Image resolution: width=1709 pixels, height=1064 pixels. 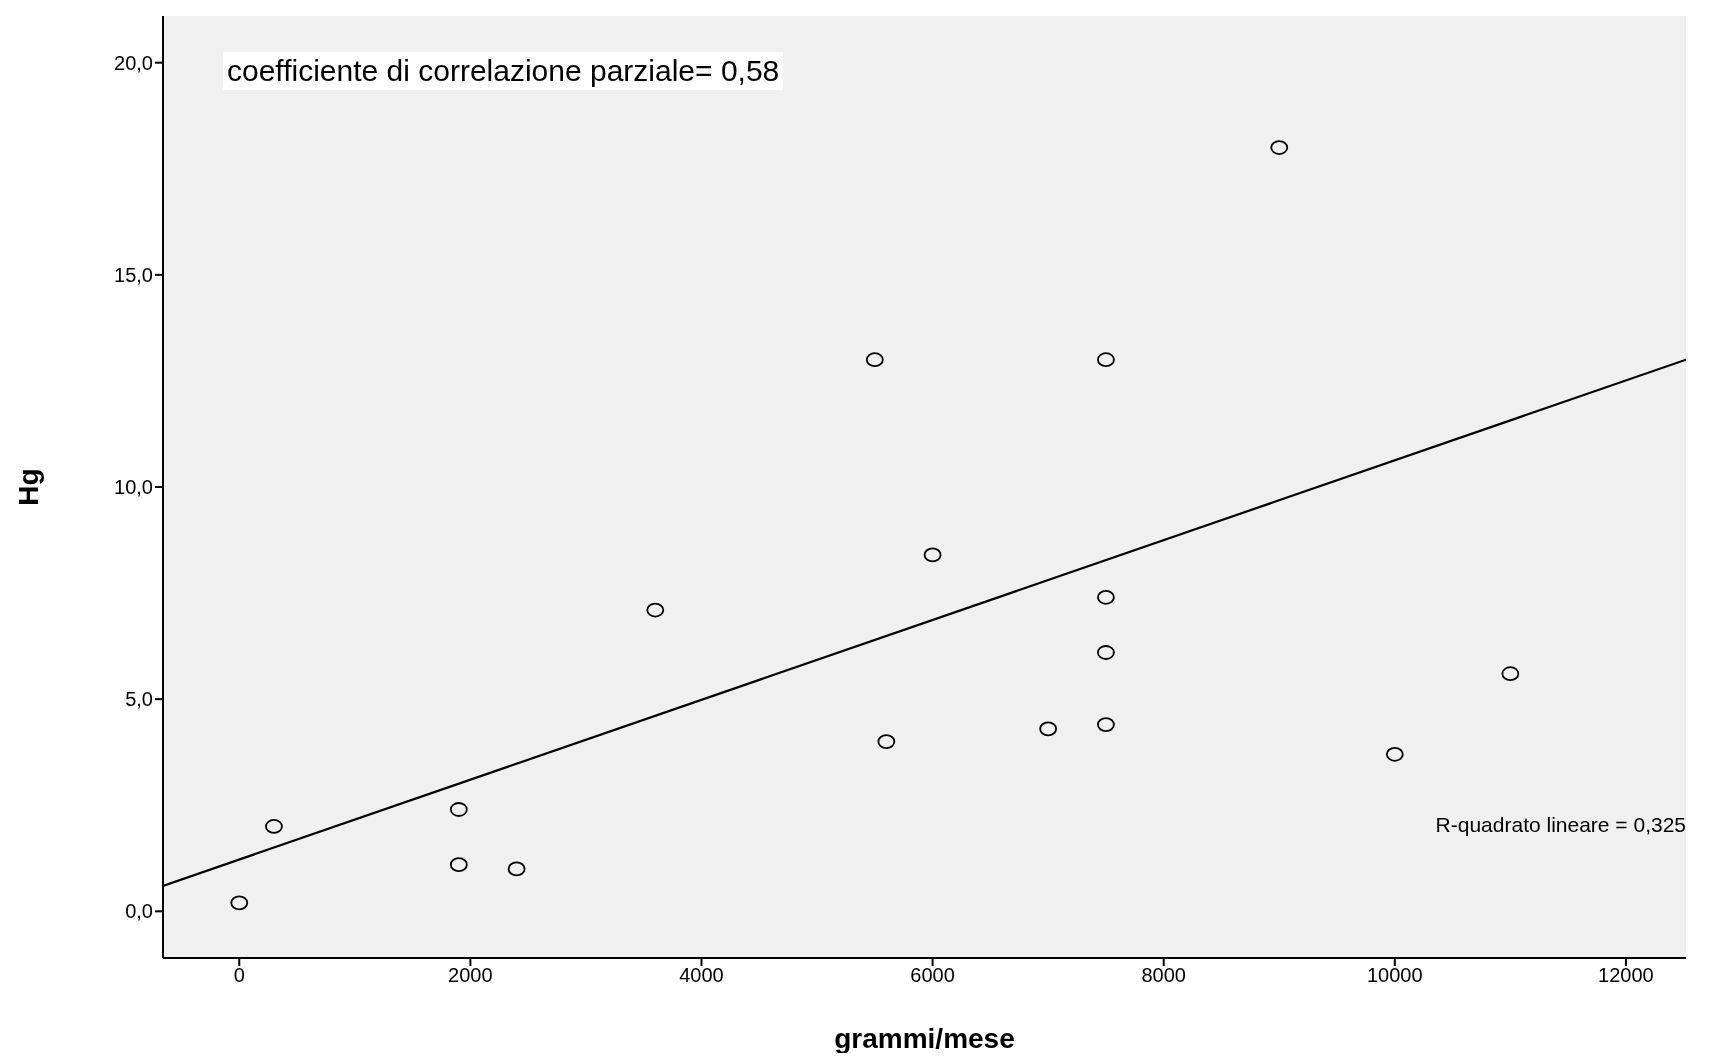 What do you see at coordinates (503, 71) in the screenshot?
I see `annotation: coefficiente di correlazione parziale= 0,58` at bounding box center [503, 71].